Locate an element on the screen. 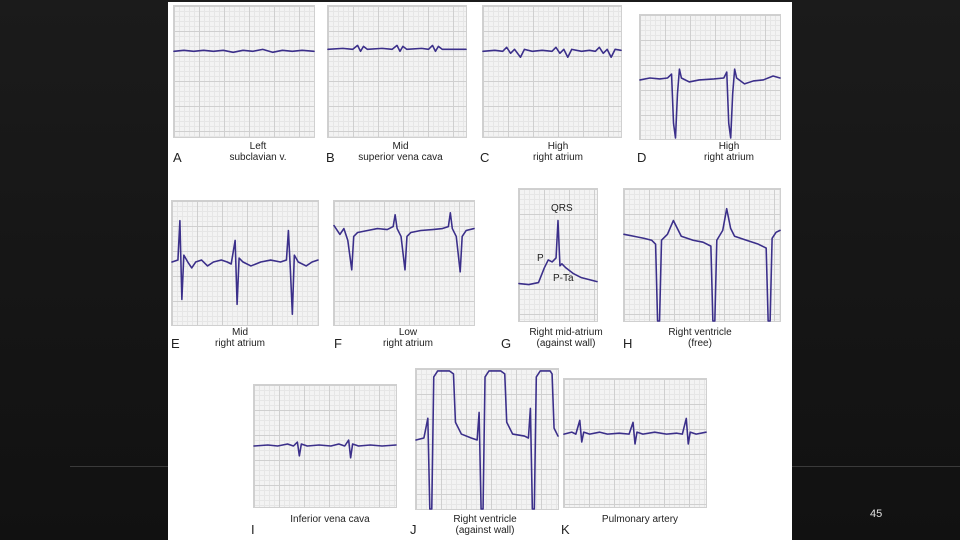 This screenshot has height=540, width=960. panel-caption: Low right atrium is located at coordinates (408, 338).